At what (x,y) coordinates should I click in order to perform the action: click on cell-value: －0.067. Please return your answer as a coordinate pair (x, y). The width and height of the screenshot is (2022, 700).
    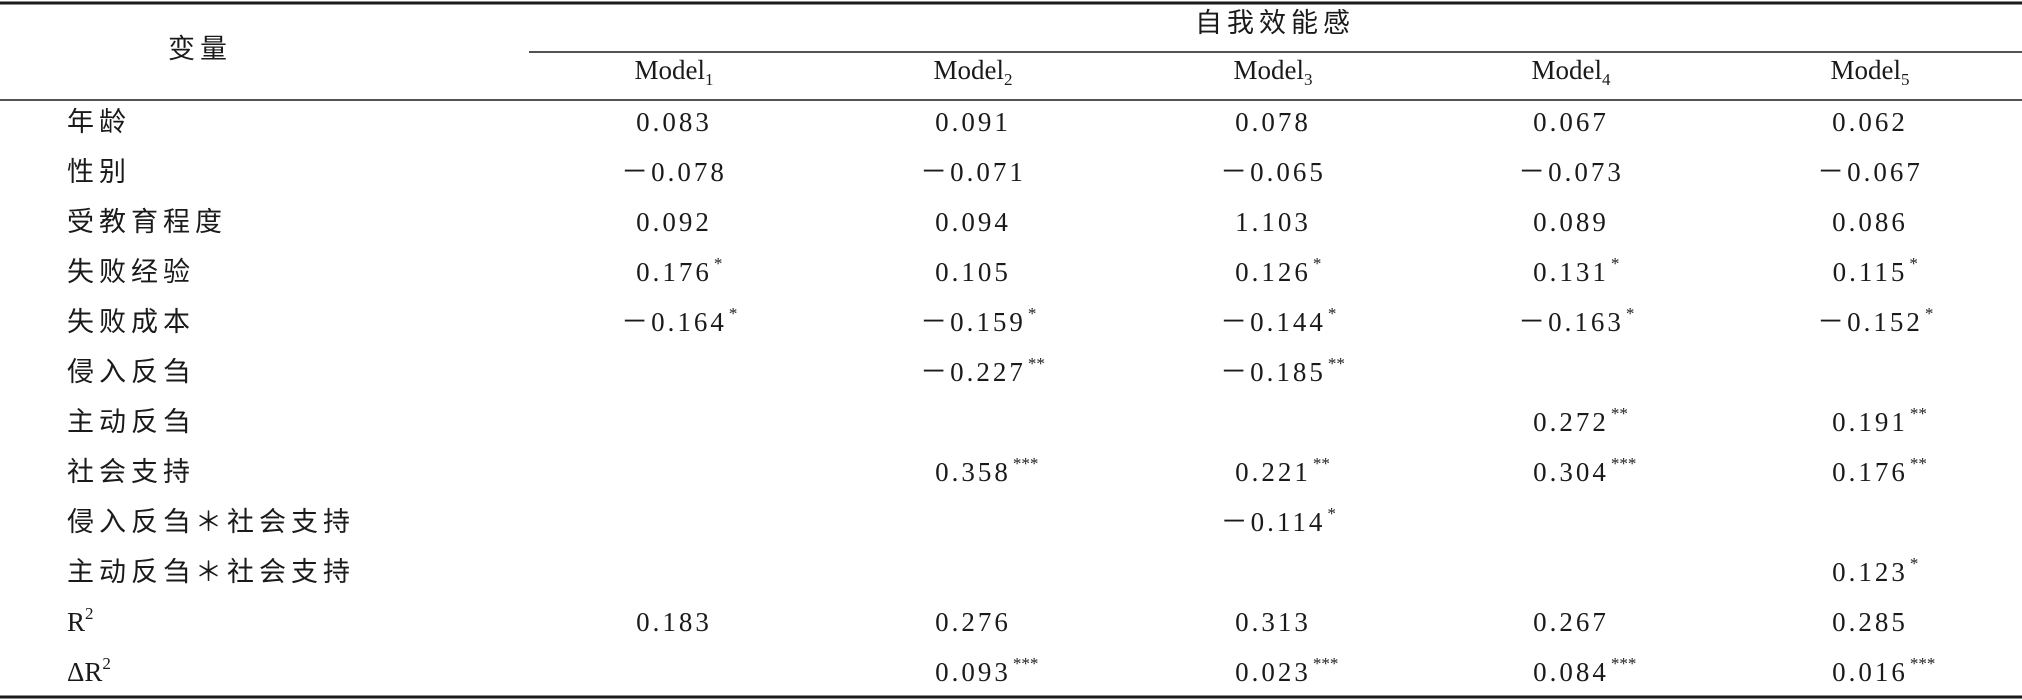
    Looking at the image, I should click on (1870, 172).